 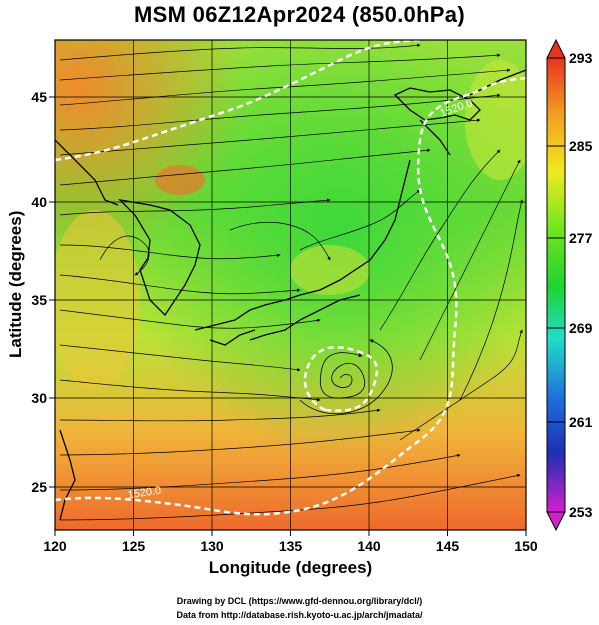 I want to click on colorbar: 293 285 277 269 261 253, so click(x=569, y=285).